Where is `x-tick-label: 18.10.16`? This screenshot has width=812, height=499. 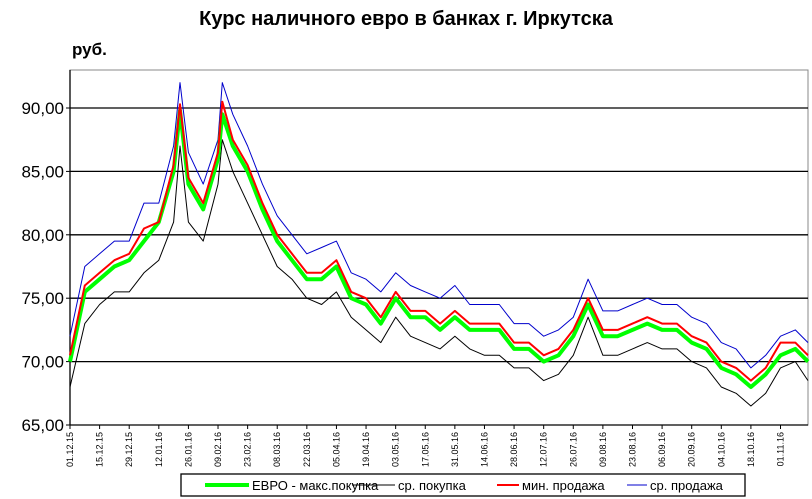 x-tick-label: 18.10.16 is located at coordinates (751, 449).